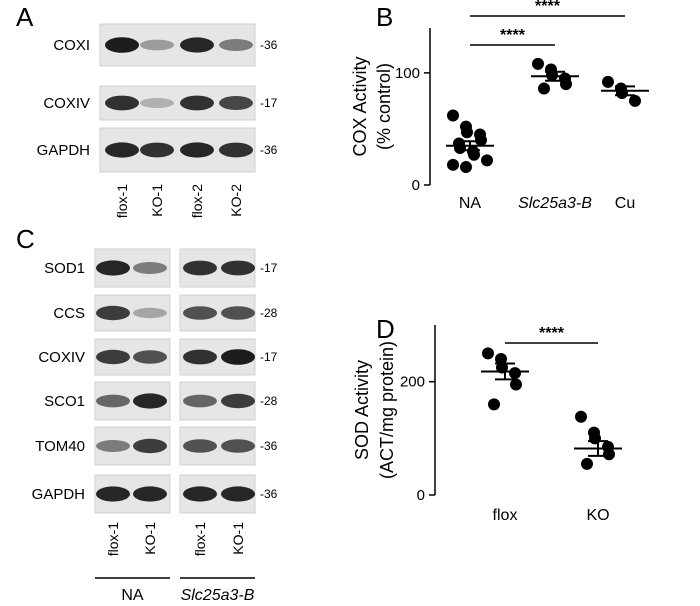 Image resolution: width=700 pixels, height=606 pixels. What do you see at coordinates (384, 106) in the screenshot?
I see `y-axis-label: (% control)` at bounding box center [384, 106].